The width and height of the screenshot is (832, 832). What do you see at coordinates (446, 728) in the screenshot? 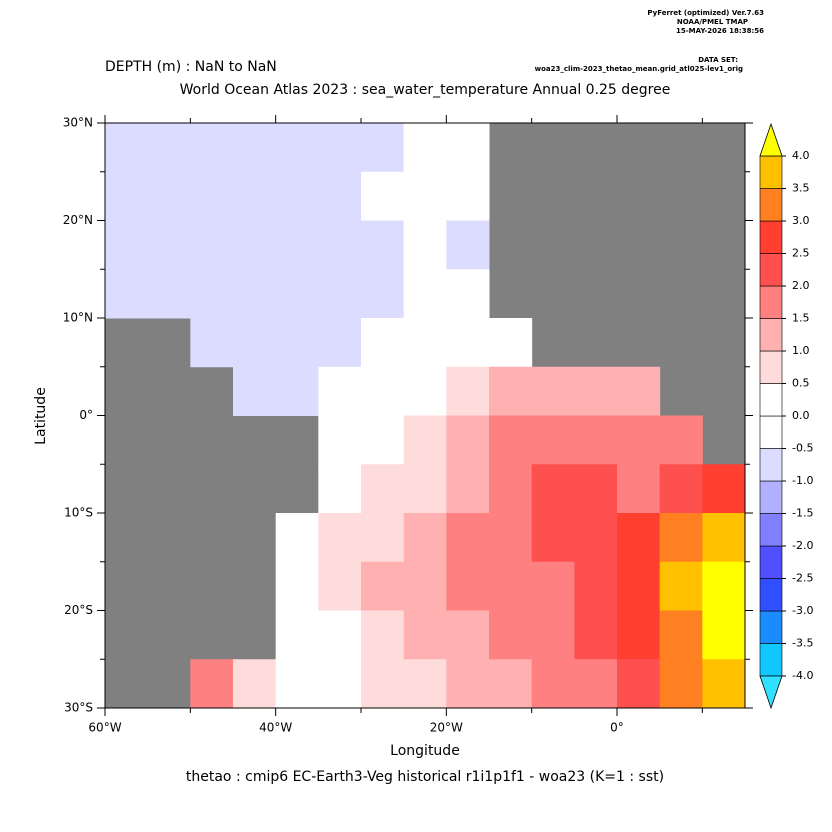
I see `x-tick-label: 20°W` at bounding box center [446, 728].